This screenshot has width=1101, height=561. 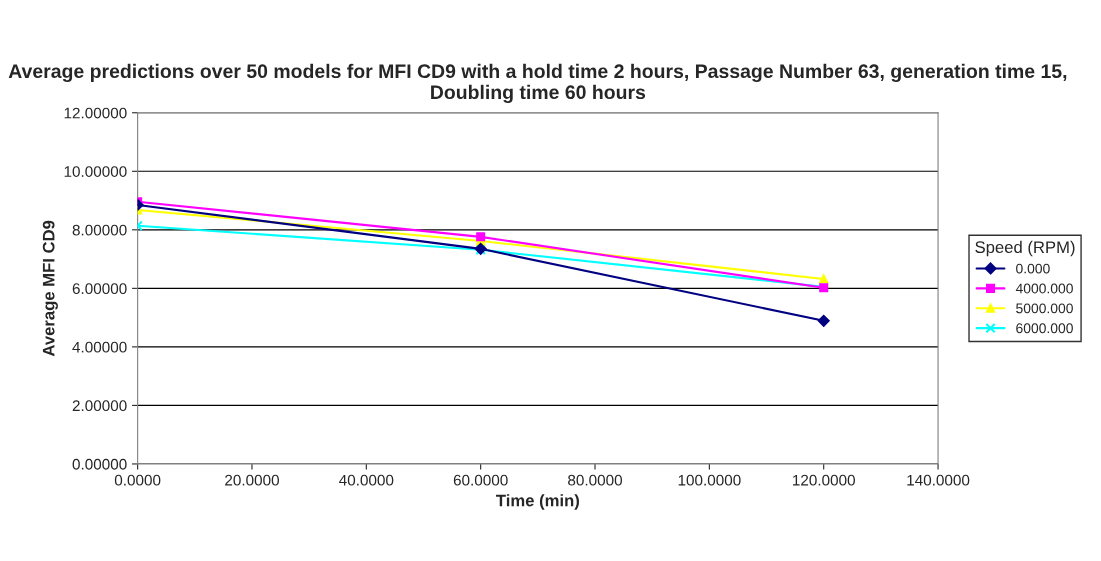 I want to click on x-tick-label: 20.0000, so click(x=252, y=480).